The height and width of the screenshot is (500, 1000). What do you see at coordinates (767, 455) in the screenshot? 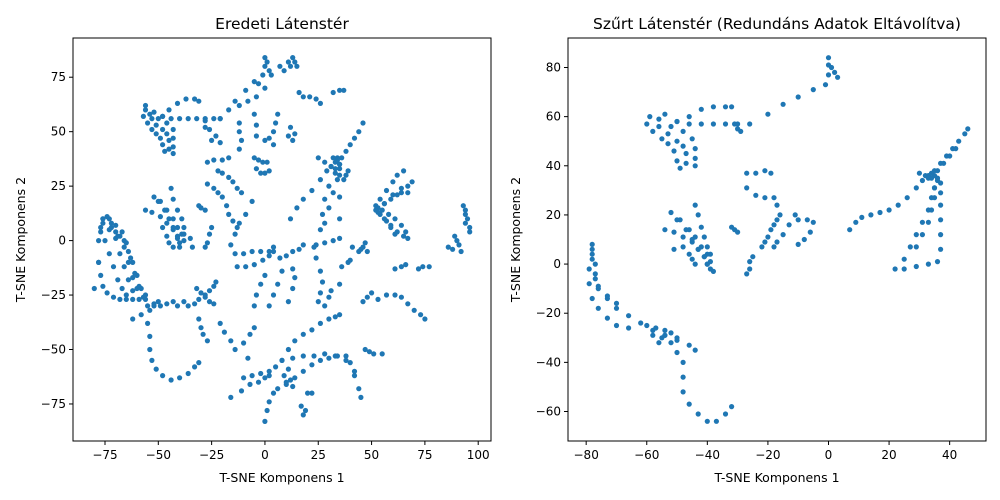
I see `x-tick-label: −20` at bounding box center [767, 455].